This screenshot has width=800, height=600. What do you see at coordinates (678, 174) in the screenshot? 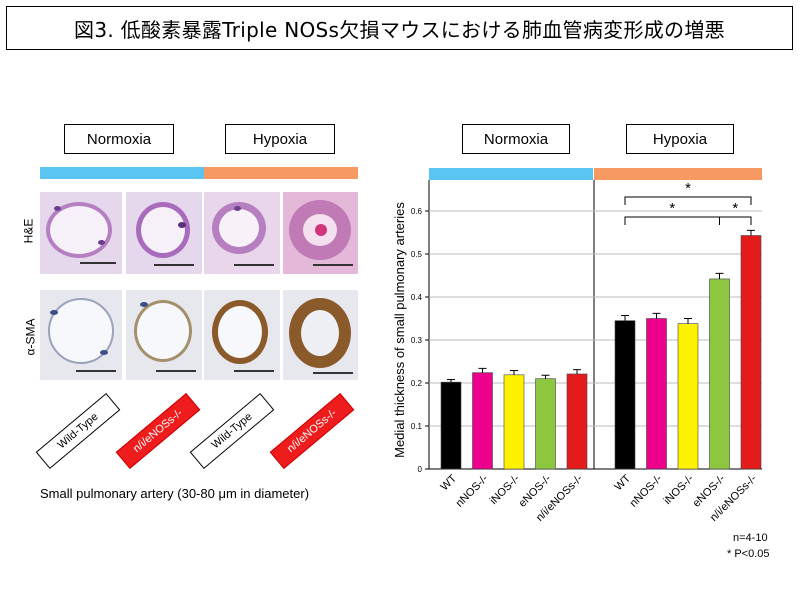
I see `chart-hypoxia-strip` at bounding box center [678, 174].